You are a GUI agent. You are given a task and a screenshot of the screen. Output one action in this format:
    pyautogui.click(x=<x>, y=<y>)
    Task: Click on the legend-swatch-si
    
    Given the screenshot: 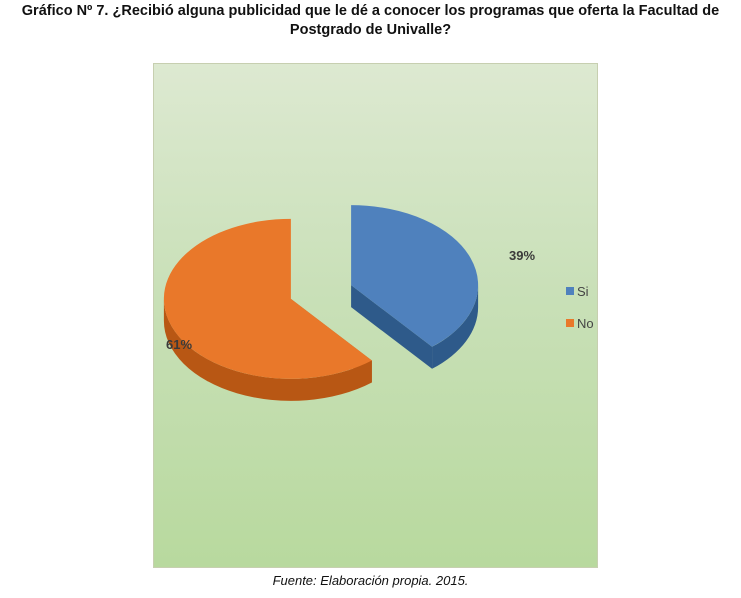 What is the action you would take?
    pyautogui.click(x=570, y=291)
    